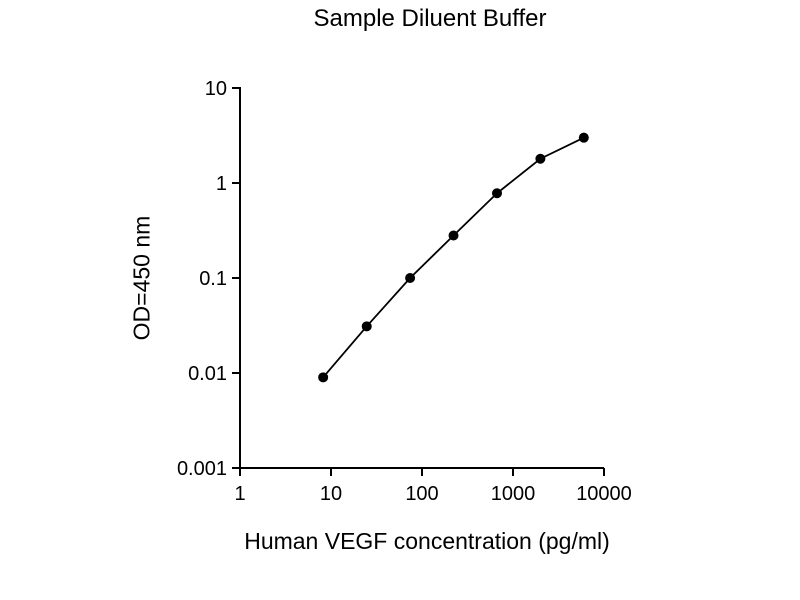 The width and height of the screenshot is (800, 600). What do you see at coordinates (453, 257) in the screenshot?
I see `data-line` at bounding box center [453, 257].